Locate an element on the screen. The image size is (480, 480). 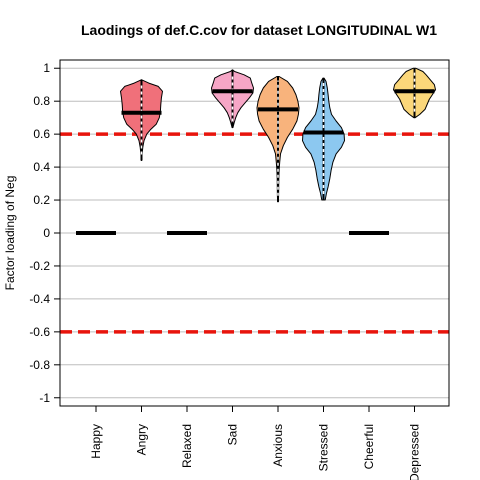
y-tick-label: 0 is located at coordinates (46, 233).